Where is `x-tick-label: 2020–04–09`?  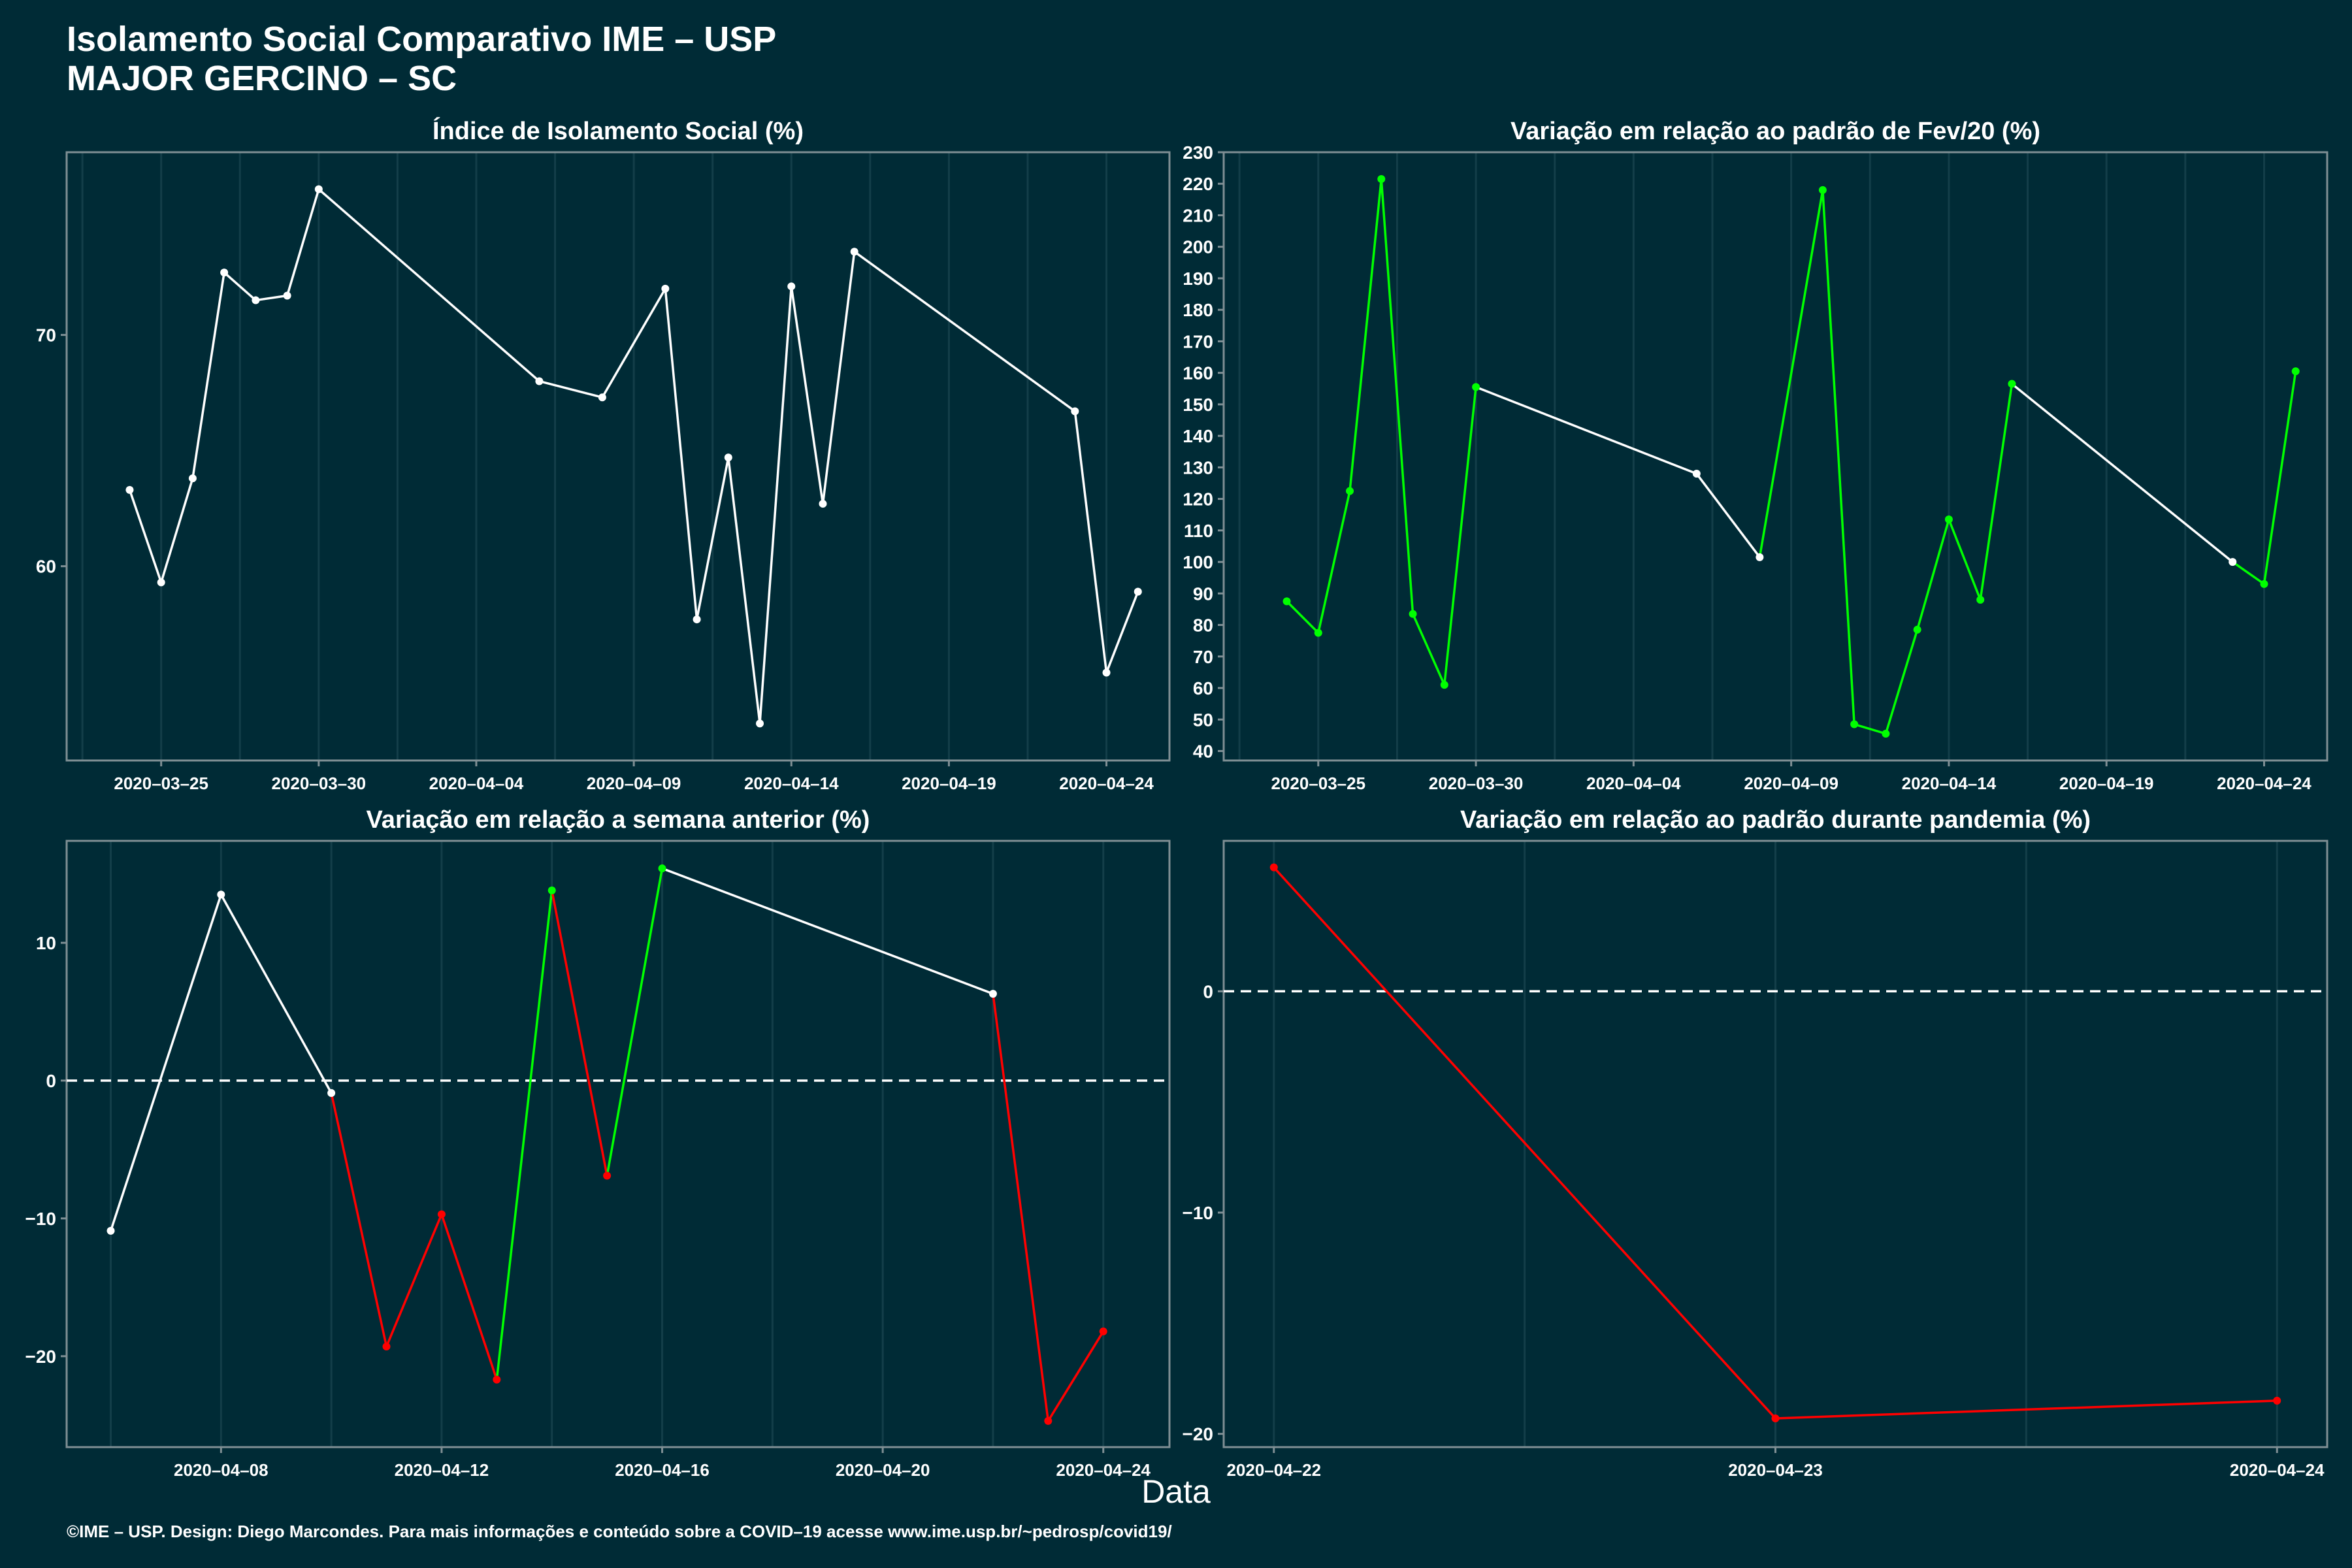
x-tick-label: 2020–04–09 is located at coordinates (1791, 783).